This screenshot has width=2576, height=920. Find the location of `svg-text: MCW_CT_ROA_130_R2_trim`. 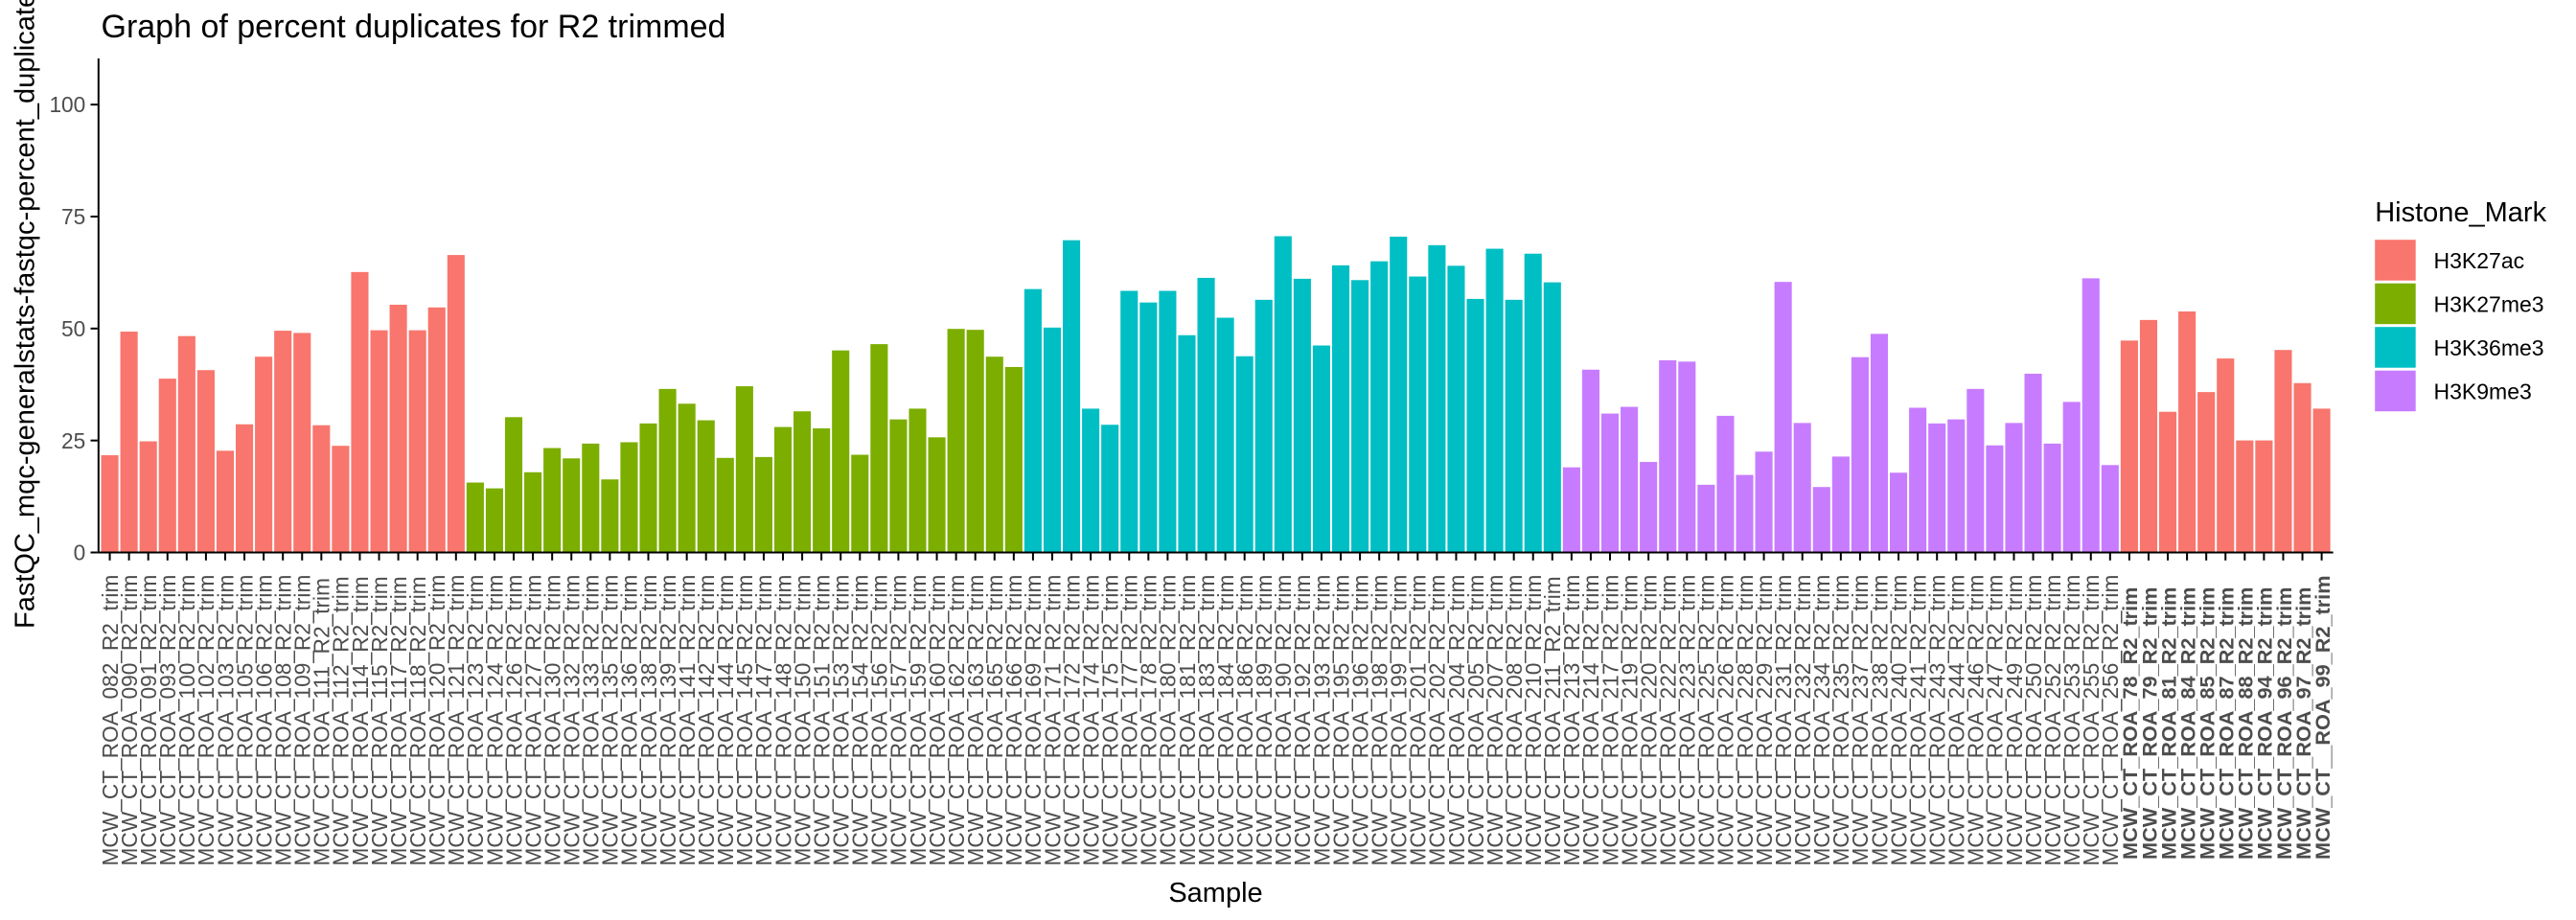

svg-text: MCW_CT_ROA_130_R2_trim is located at coordinates (552, 720).